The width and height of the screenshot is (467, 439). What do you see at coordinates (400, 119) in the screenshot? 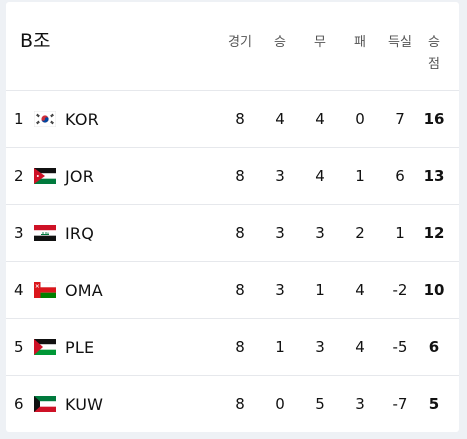
I see `goal-diff-value: 7` at bounding box center [400, 119].